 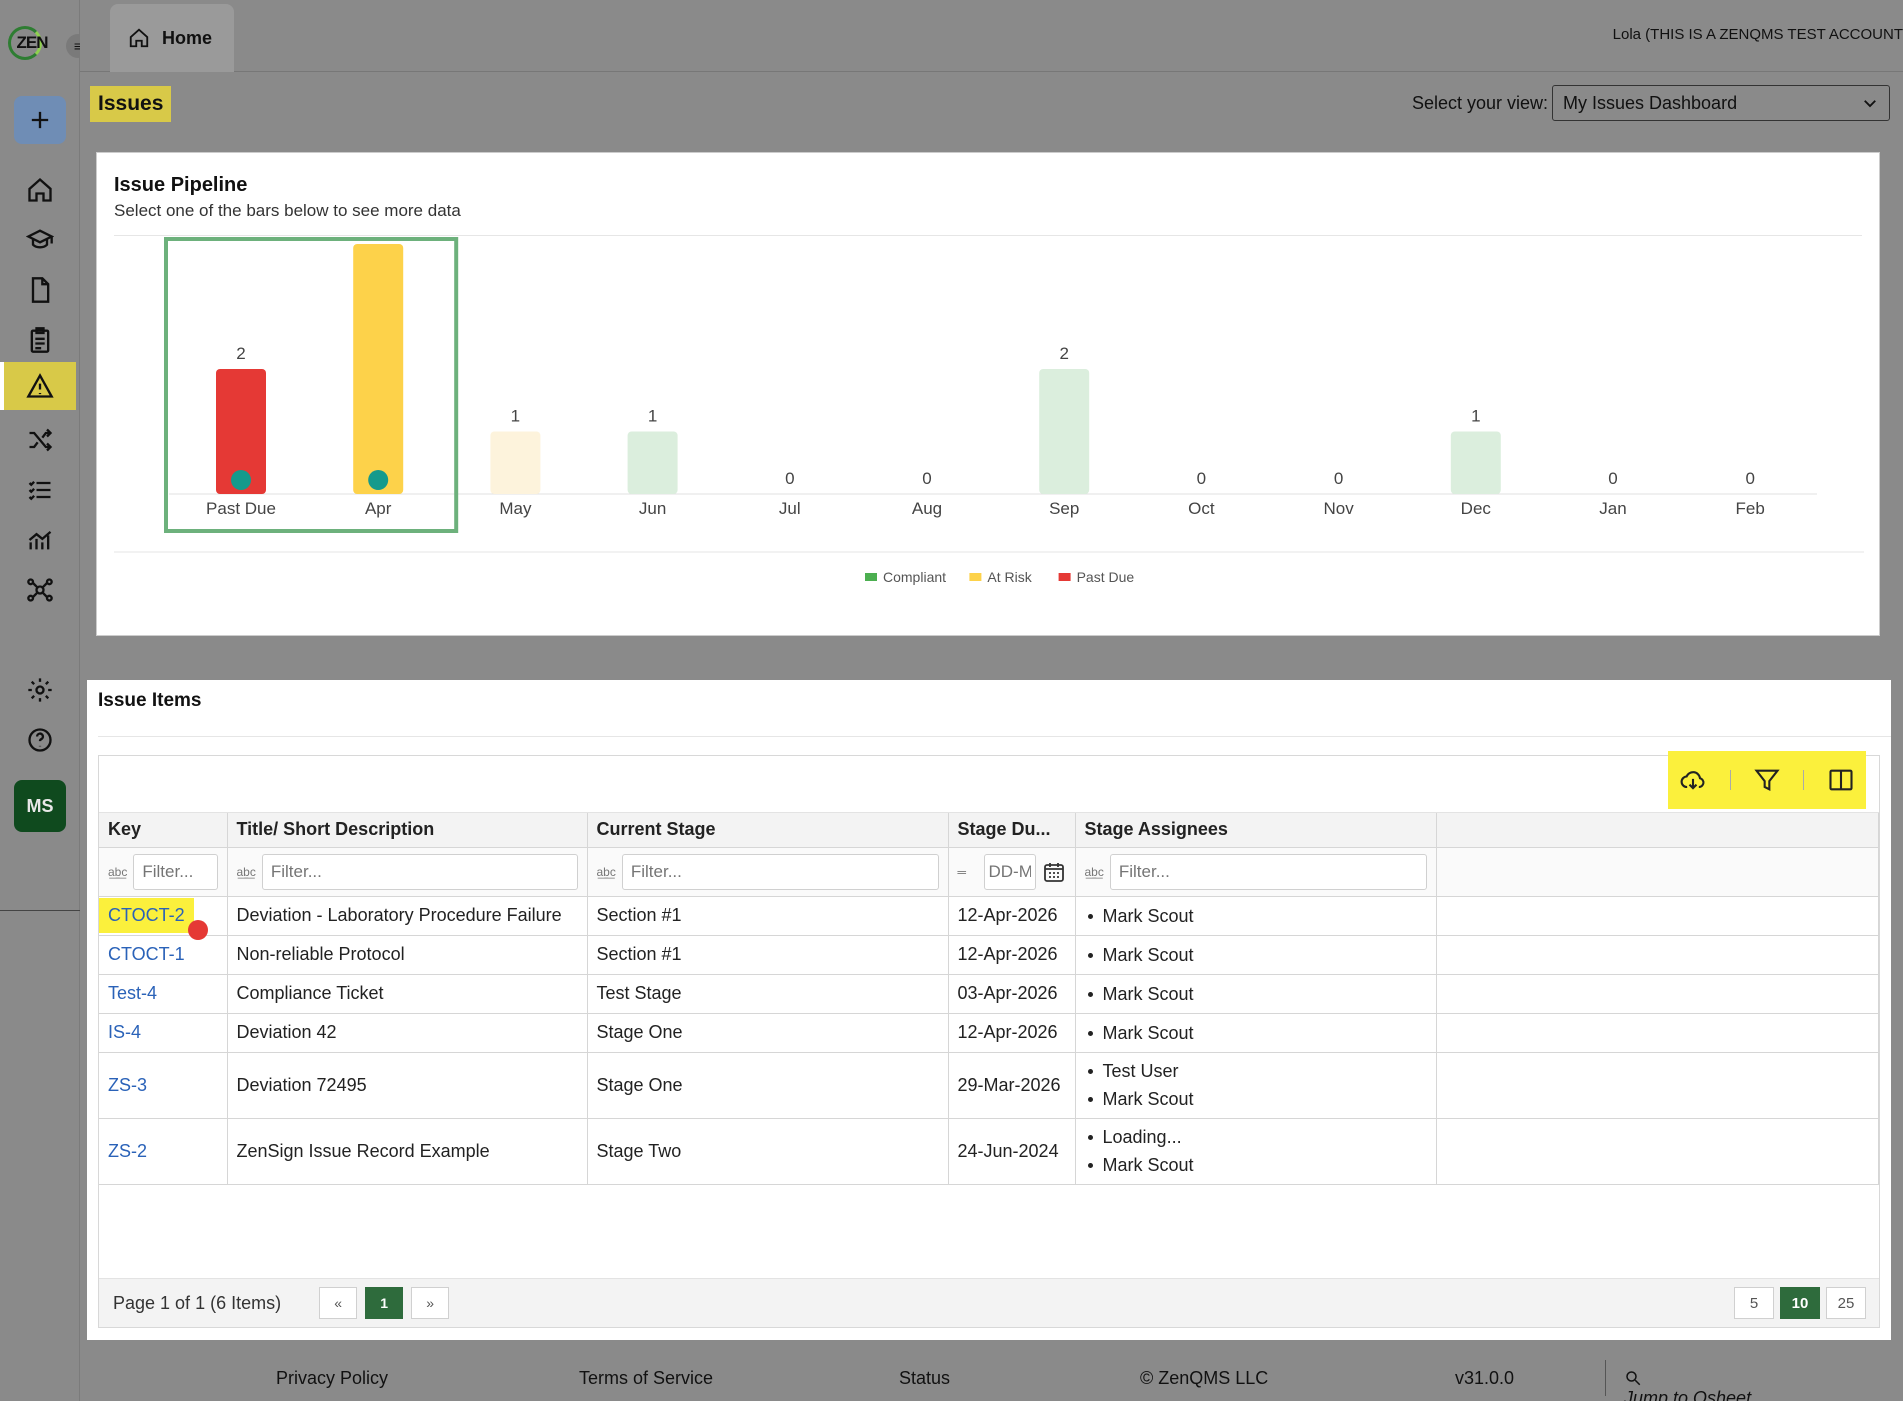 What do you see at coordinates (962, 871) in the screenshot?
I see `equals-filter-icon: ═` at bounding box center [962, 871].